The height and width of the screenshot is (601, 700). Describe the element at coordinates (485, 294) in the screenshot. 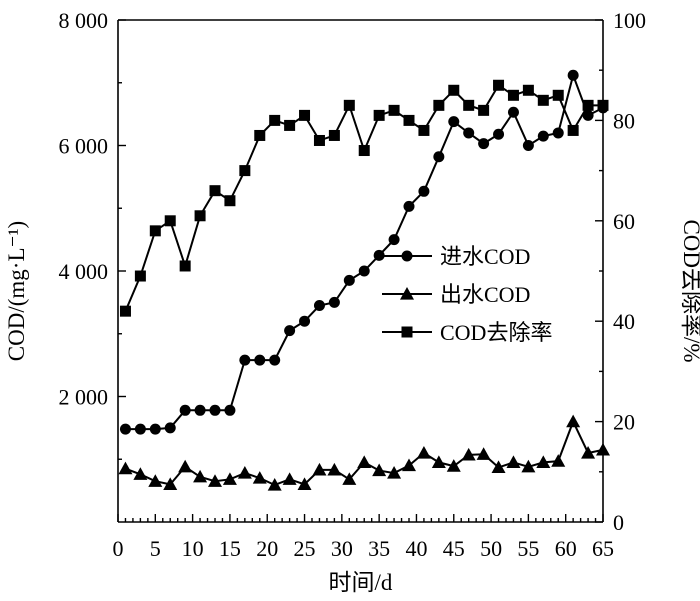

I see `legend-label: 出水COD` at that location.